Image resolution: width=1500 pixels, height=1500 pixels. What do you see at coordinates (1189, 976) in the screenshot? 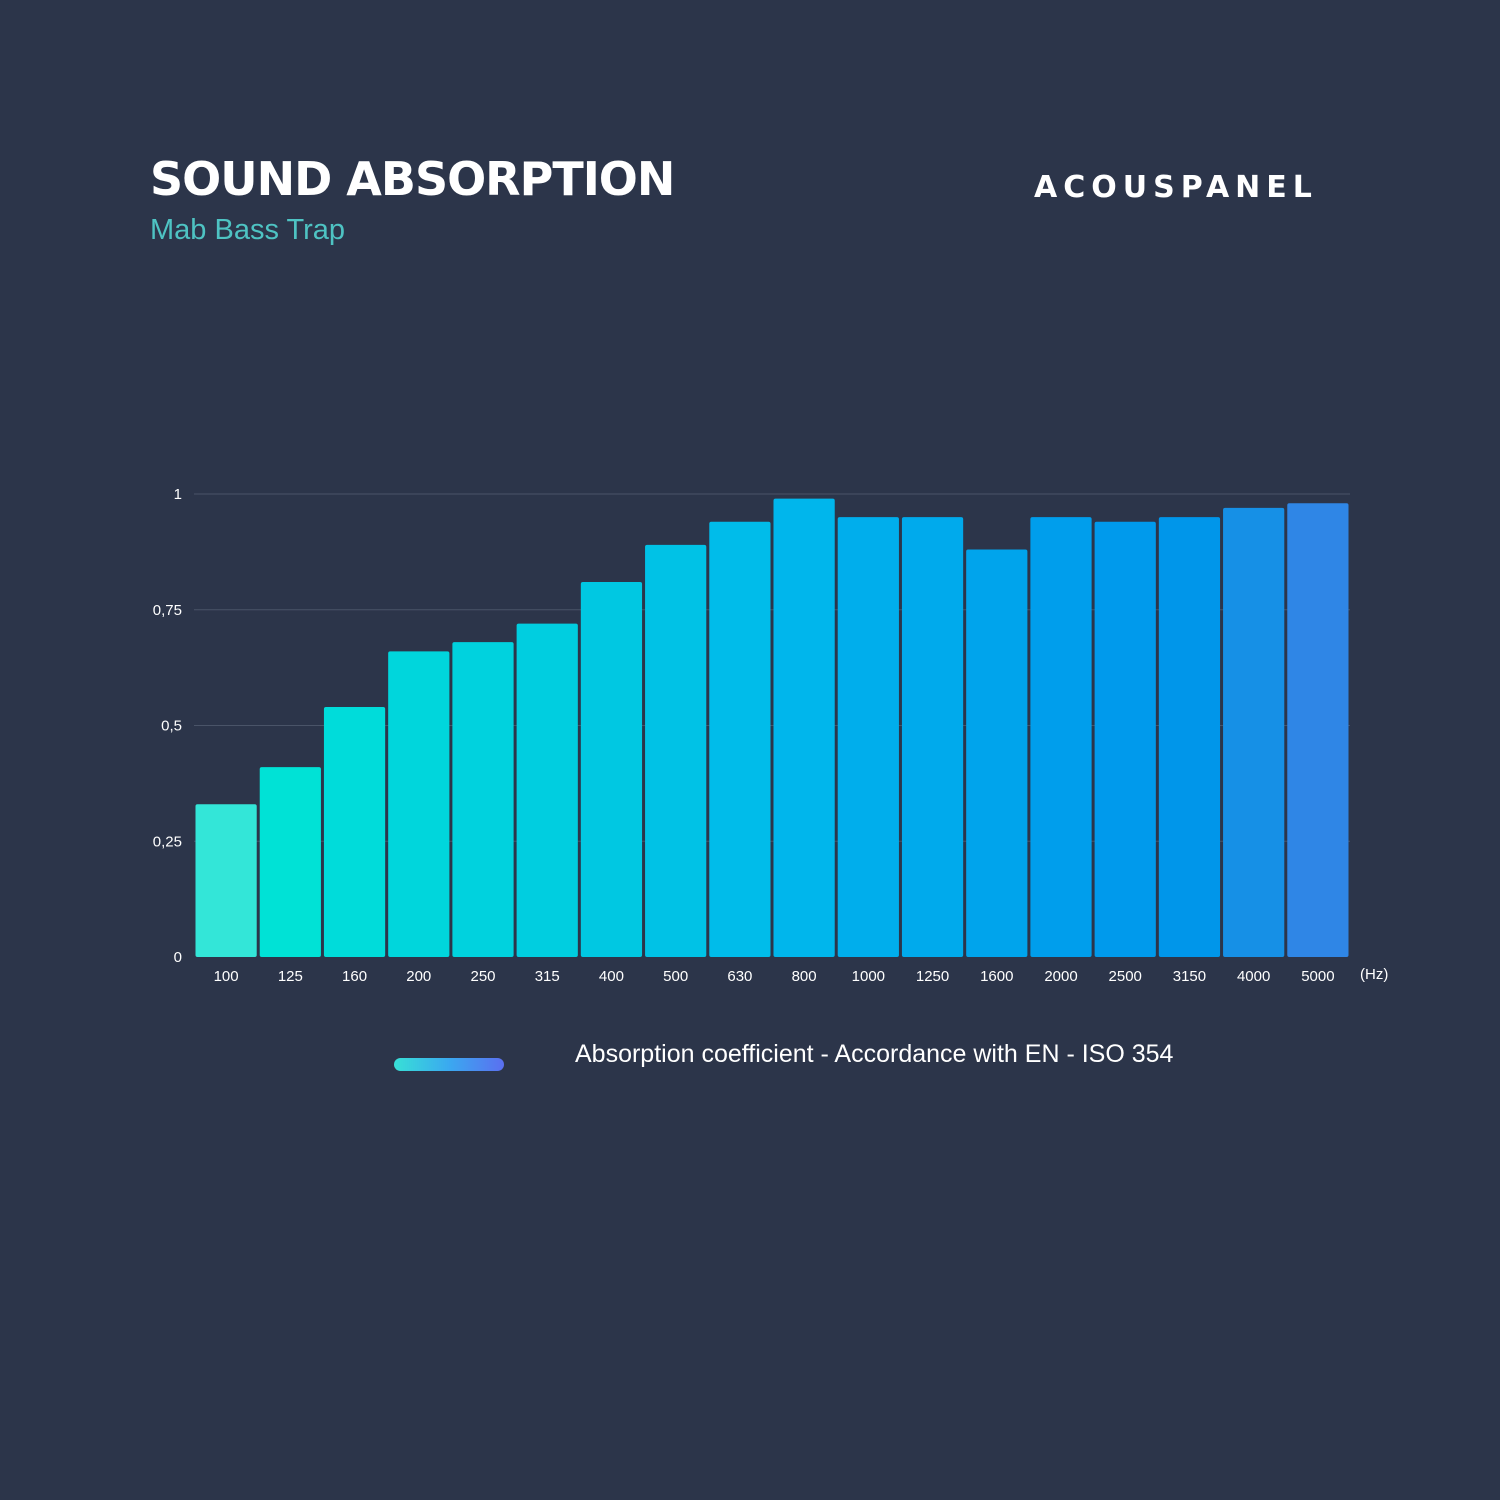
I see `x-tick-label: 3150` at bounding box center [1189, 976].